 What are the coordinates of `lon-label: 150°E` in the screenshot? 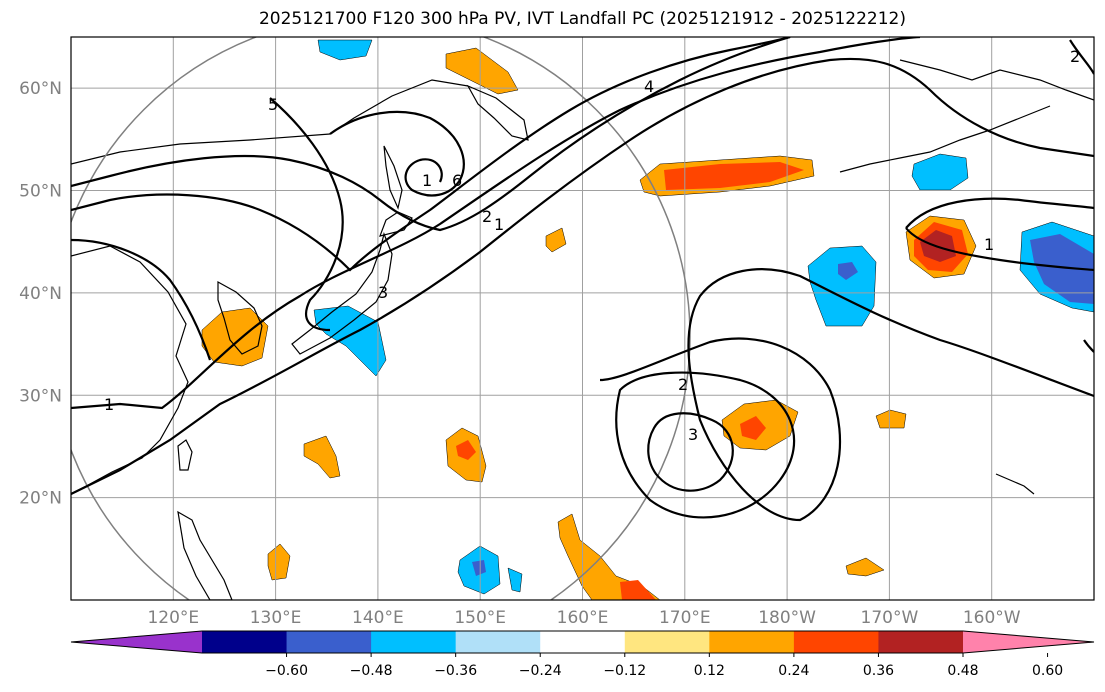 It's located at (480, 618).